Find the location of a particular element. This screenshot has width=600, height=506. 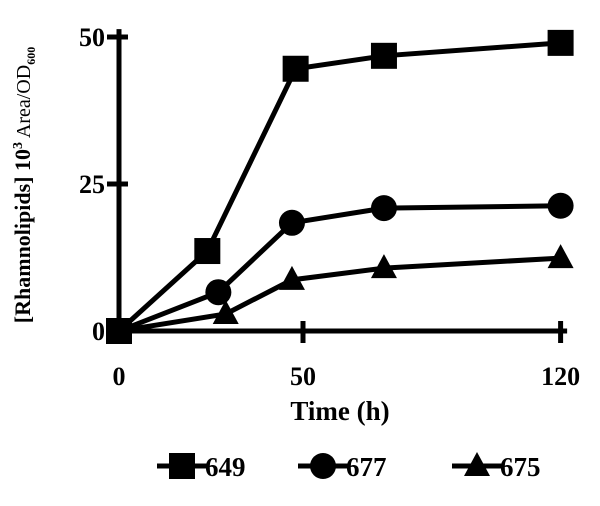

legend-item-649: 649 is located at coordinates (201, 467).